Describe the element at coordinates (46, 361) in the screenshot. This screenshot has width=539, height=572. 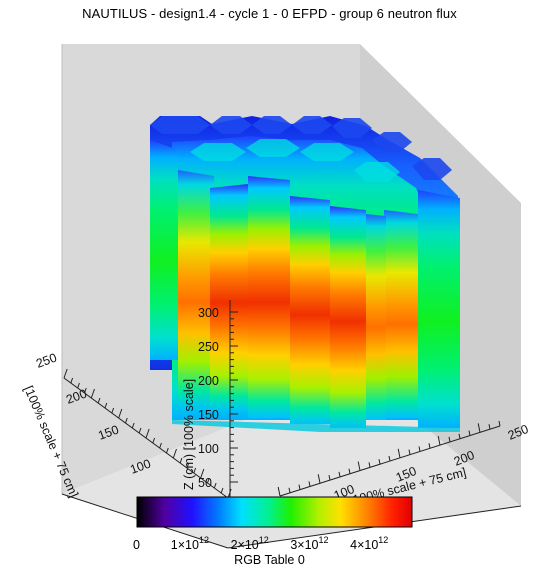
I see `y-tick-label: 250` at that location.